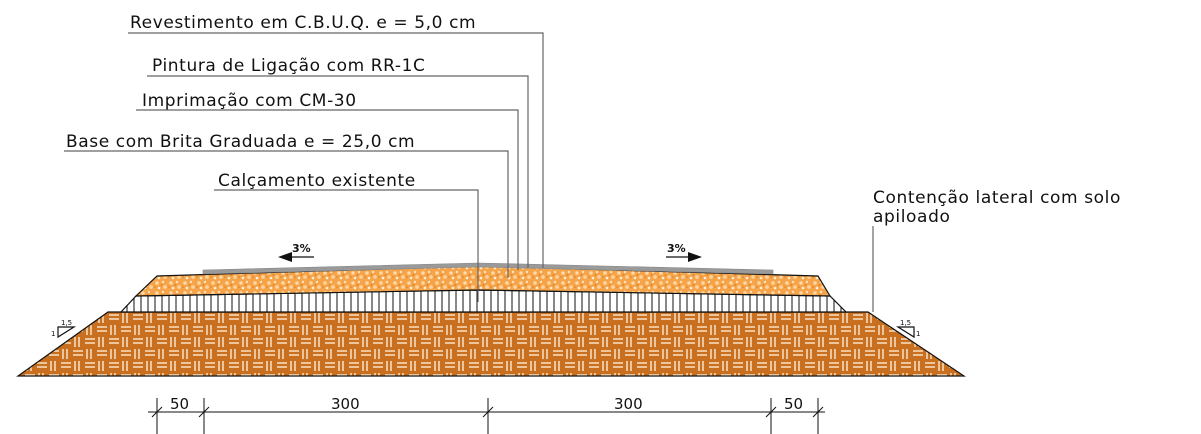  Describe the element at coordinates (918, 334) in the screenshot. I see `talude-right-v: 1` at that location.